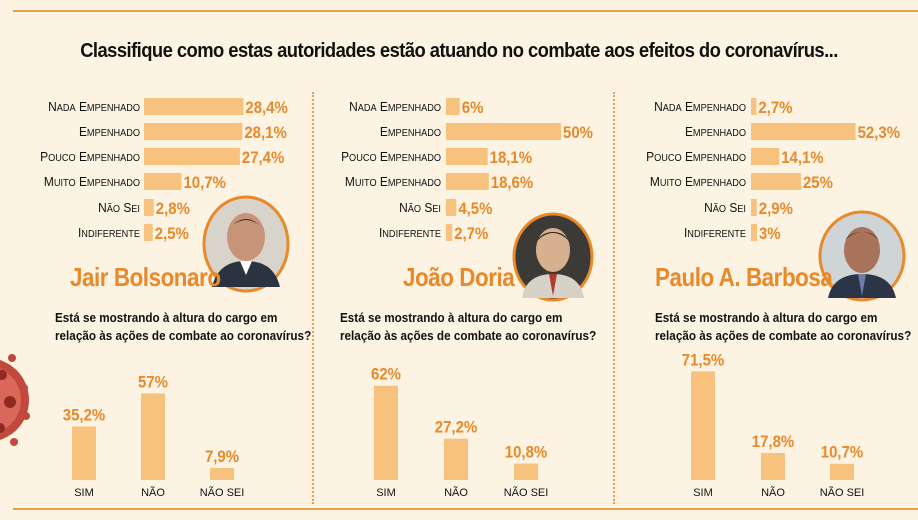 The width and height of the screenshot is (918, 520). Describe the element at coordinates (862, 256) in the screenshot. I see `barbosa-portrait` at that location.